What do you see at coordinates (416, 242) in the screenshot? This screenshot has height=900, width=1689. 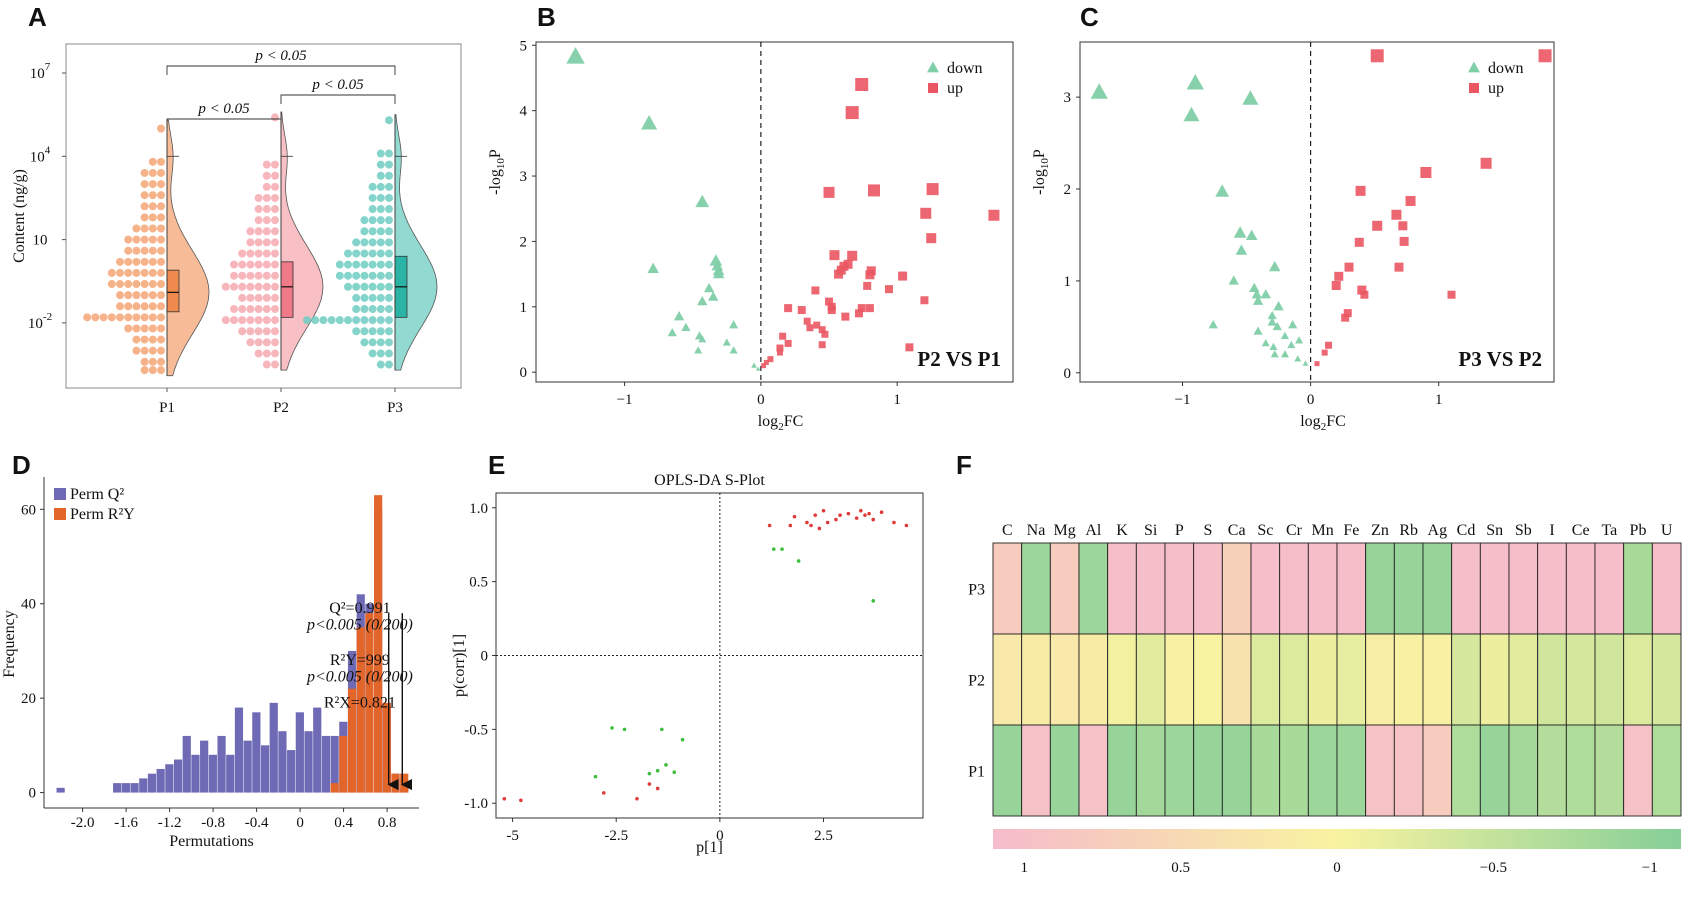 I see `violin-P3` at bounding box center [416, 242].